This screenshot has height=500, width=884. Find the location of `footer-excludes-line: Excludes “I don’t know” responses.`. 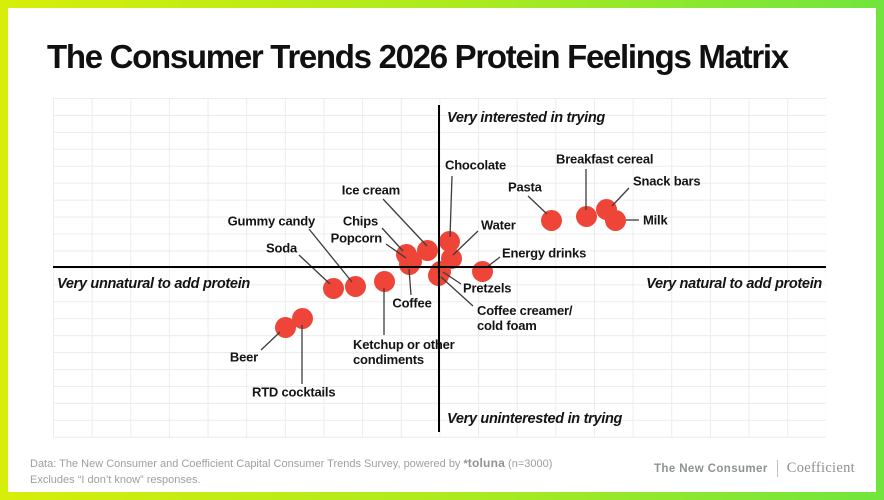

footer-excludes-line: Excludes “I don’t know” responses. is located at coordinates (115, 480).